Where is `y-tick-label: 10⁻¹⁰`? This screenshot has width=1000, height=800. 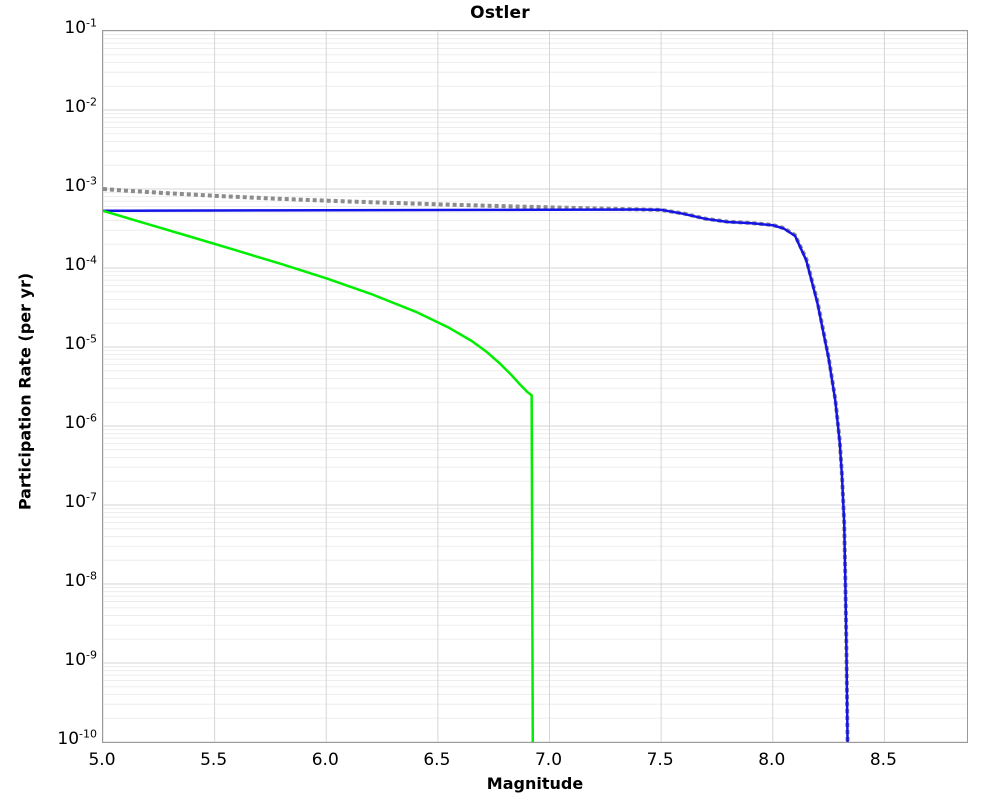
y-tick-label: 10⁻¹⁰ is located at coordinates (77, 738).